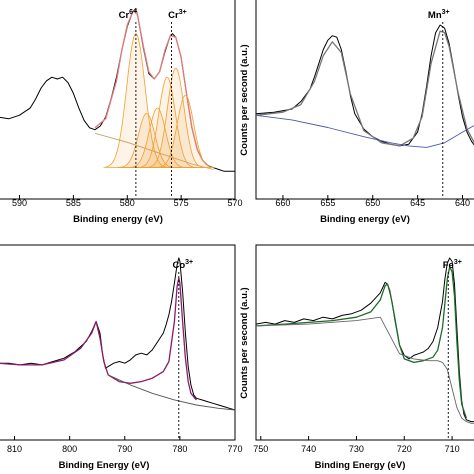 The width and height of the screenshot is (474, 474). What do you see at coordinates (98, 339) in the screenshot?
I see `co-fit-envelope-line` at bounding box center [98, 339].